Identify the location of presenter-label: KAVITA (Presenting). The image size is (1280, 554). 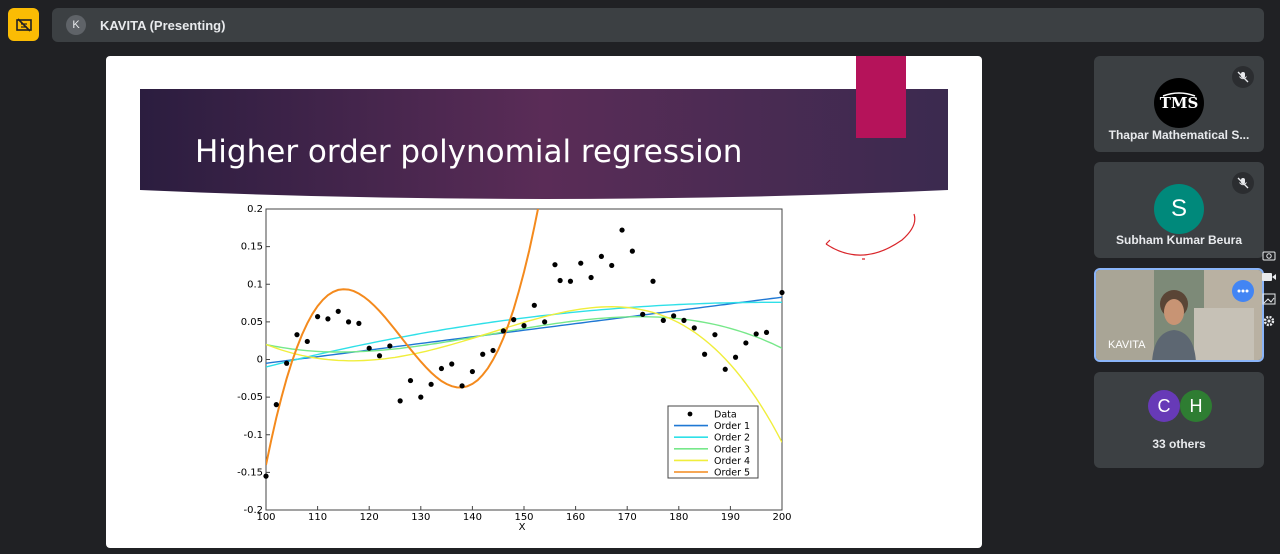
(163, 25).